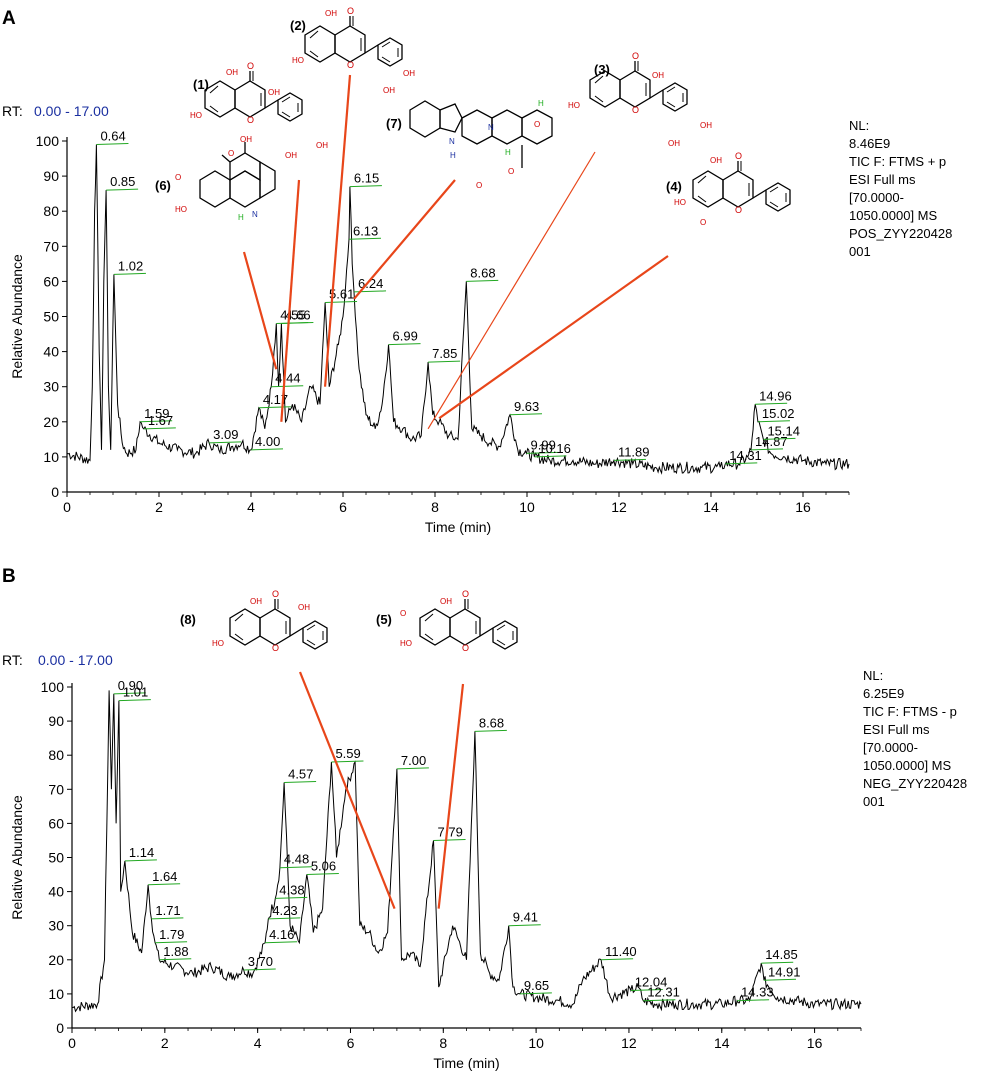 Image resolution: width=996 pixels, height=1075 pixels. I want to click on panel-b-letter: B, so click(9, 576).